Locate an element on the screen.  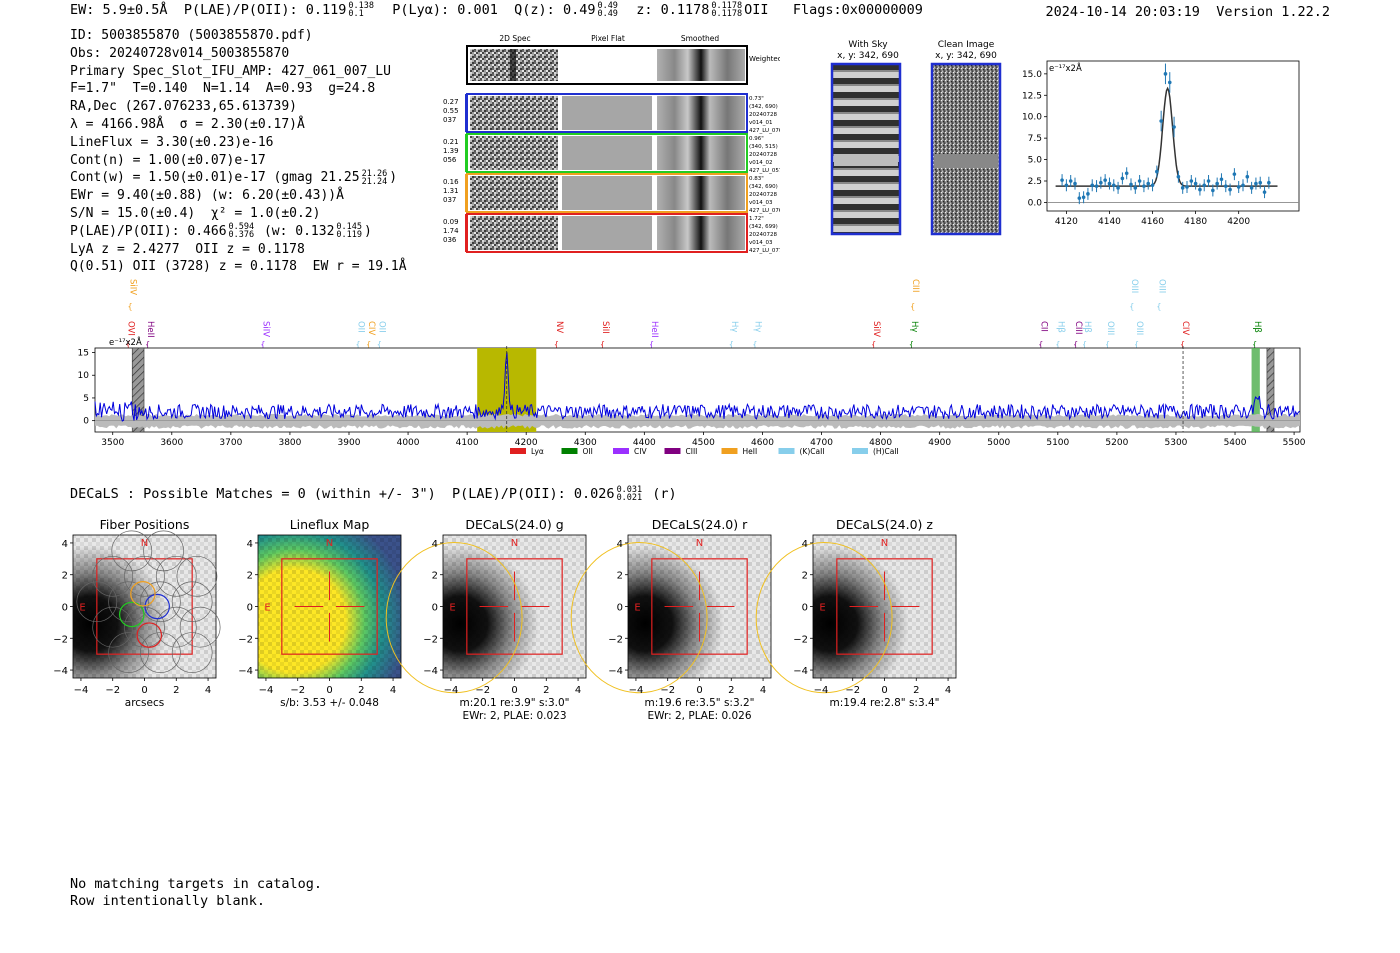
info-plae-w: (w: 0.132 is located at coordinates (295, 231).